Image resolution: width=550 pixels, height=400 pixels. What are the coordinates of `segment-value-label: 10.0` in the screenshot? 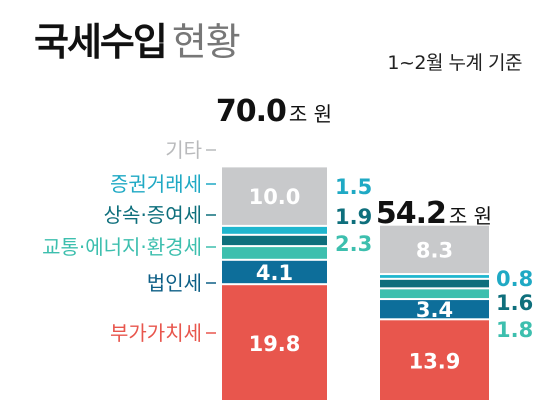 It's located at (275, 197).